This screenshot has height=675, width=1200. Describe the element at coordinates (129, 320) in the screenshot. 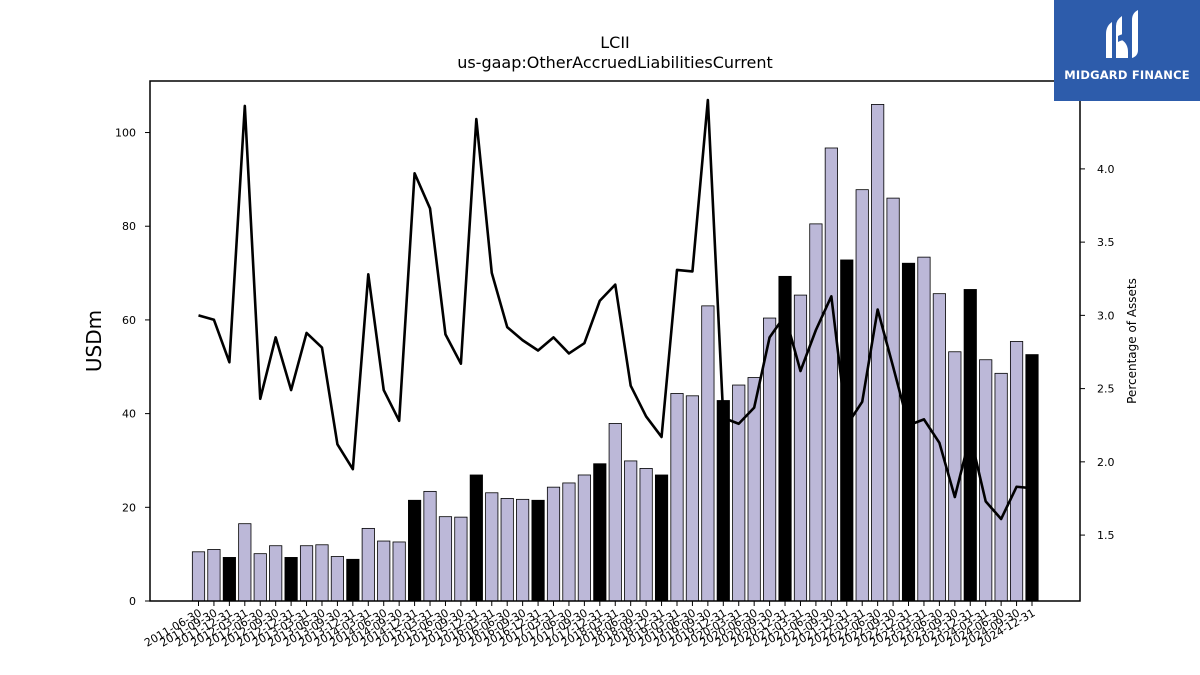

I see `y-tick-label: 60` at that location.